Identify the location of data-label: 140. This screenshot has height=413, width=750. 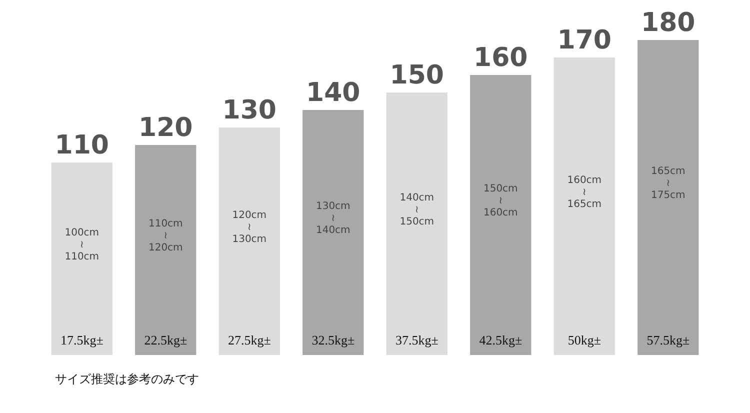
(333, 93).